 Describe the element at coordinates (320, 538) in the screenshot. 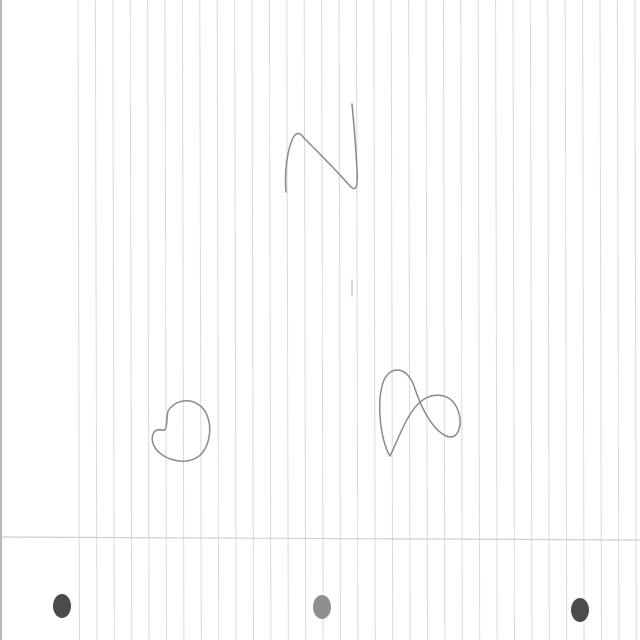

I see `margin-line` at that location.